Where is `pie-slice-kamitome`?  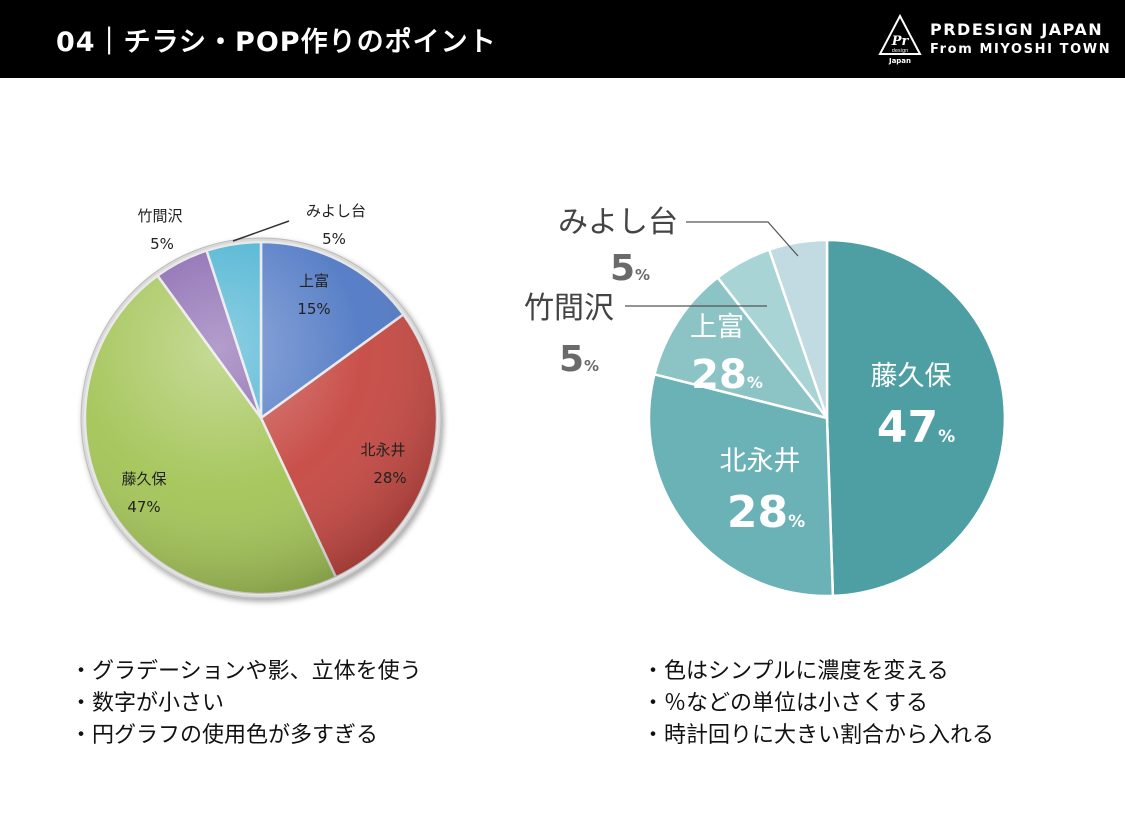
pie-slice-kamitome is located at coordinates (741, 348).